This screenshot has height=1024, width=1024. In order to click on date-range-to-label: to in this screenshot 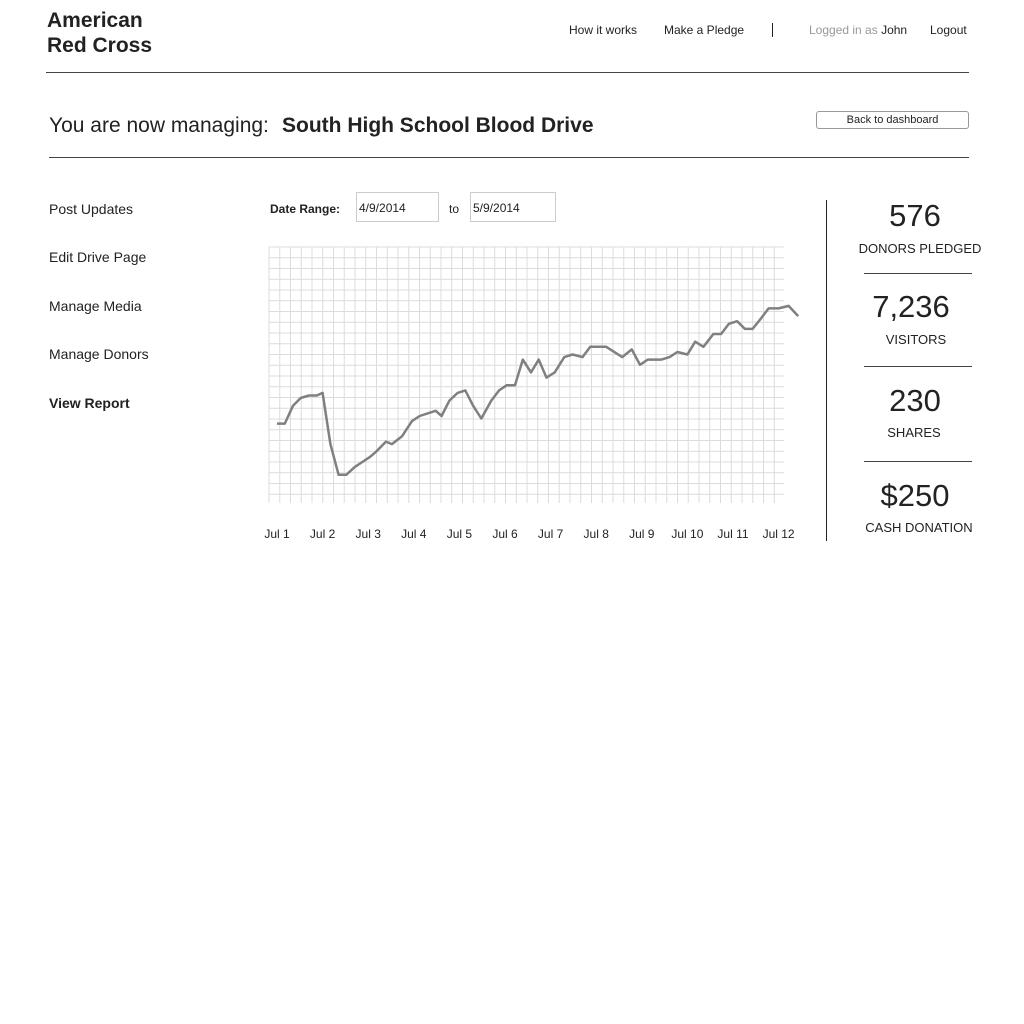, I will do `click(454, 209)`.